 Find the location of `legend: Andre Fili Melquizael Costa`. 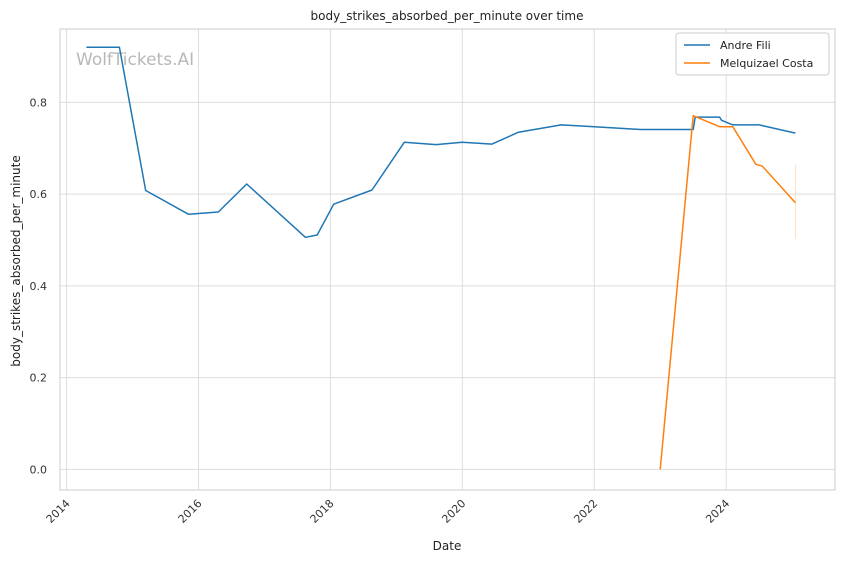

legend: Andre Fili Melquizael Costa is located at coordinates (752, 54).